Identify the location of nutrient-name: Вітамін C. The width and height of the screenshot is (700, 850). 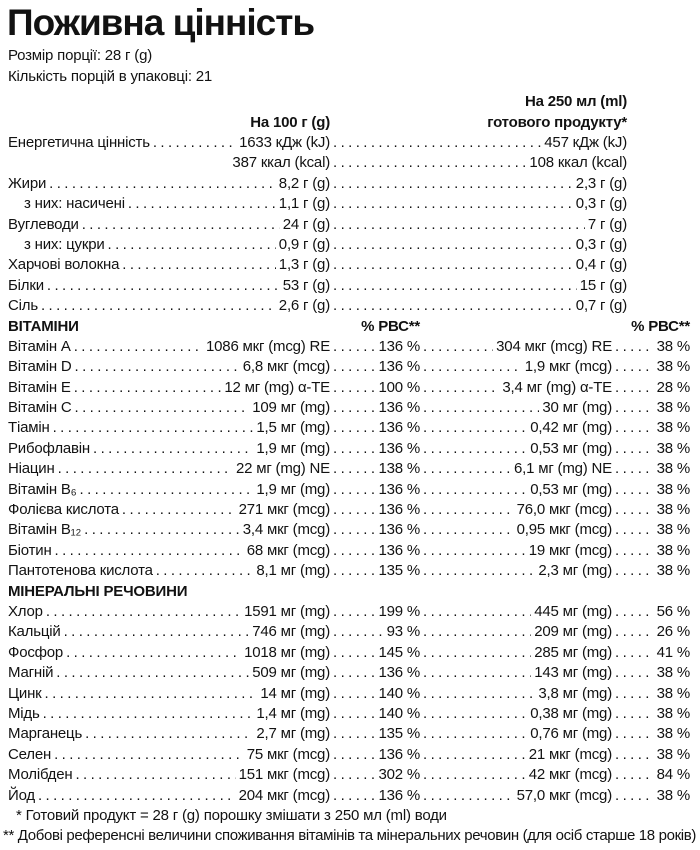
(40, 408).